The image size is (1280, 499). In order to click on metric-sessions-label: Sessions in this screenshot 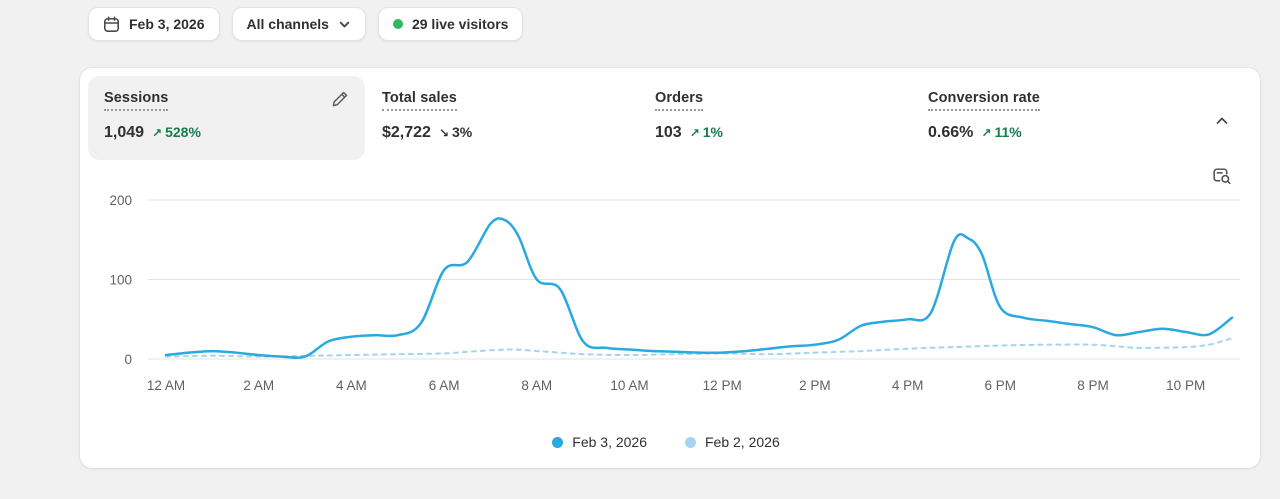, I will do `click(136, 100)`.